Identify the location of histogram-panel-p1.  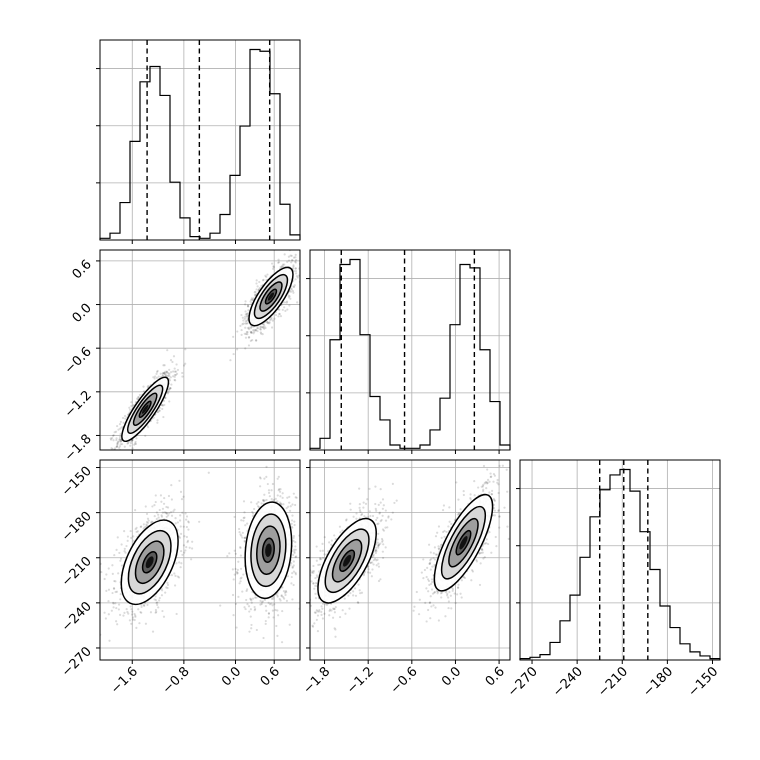
(408, 351).